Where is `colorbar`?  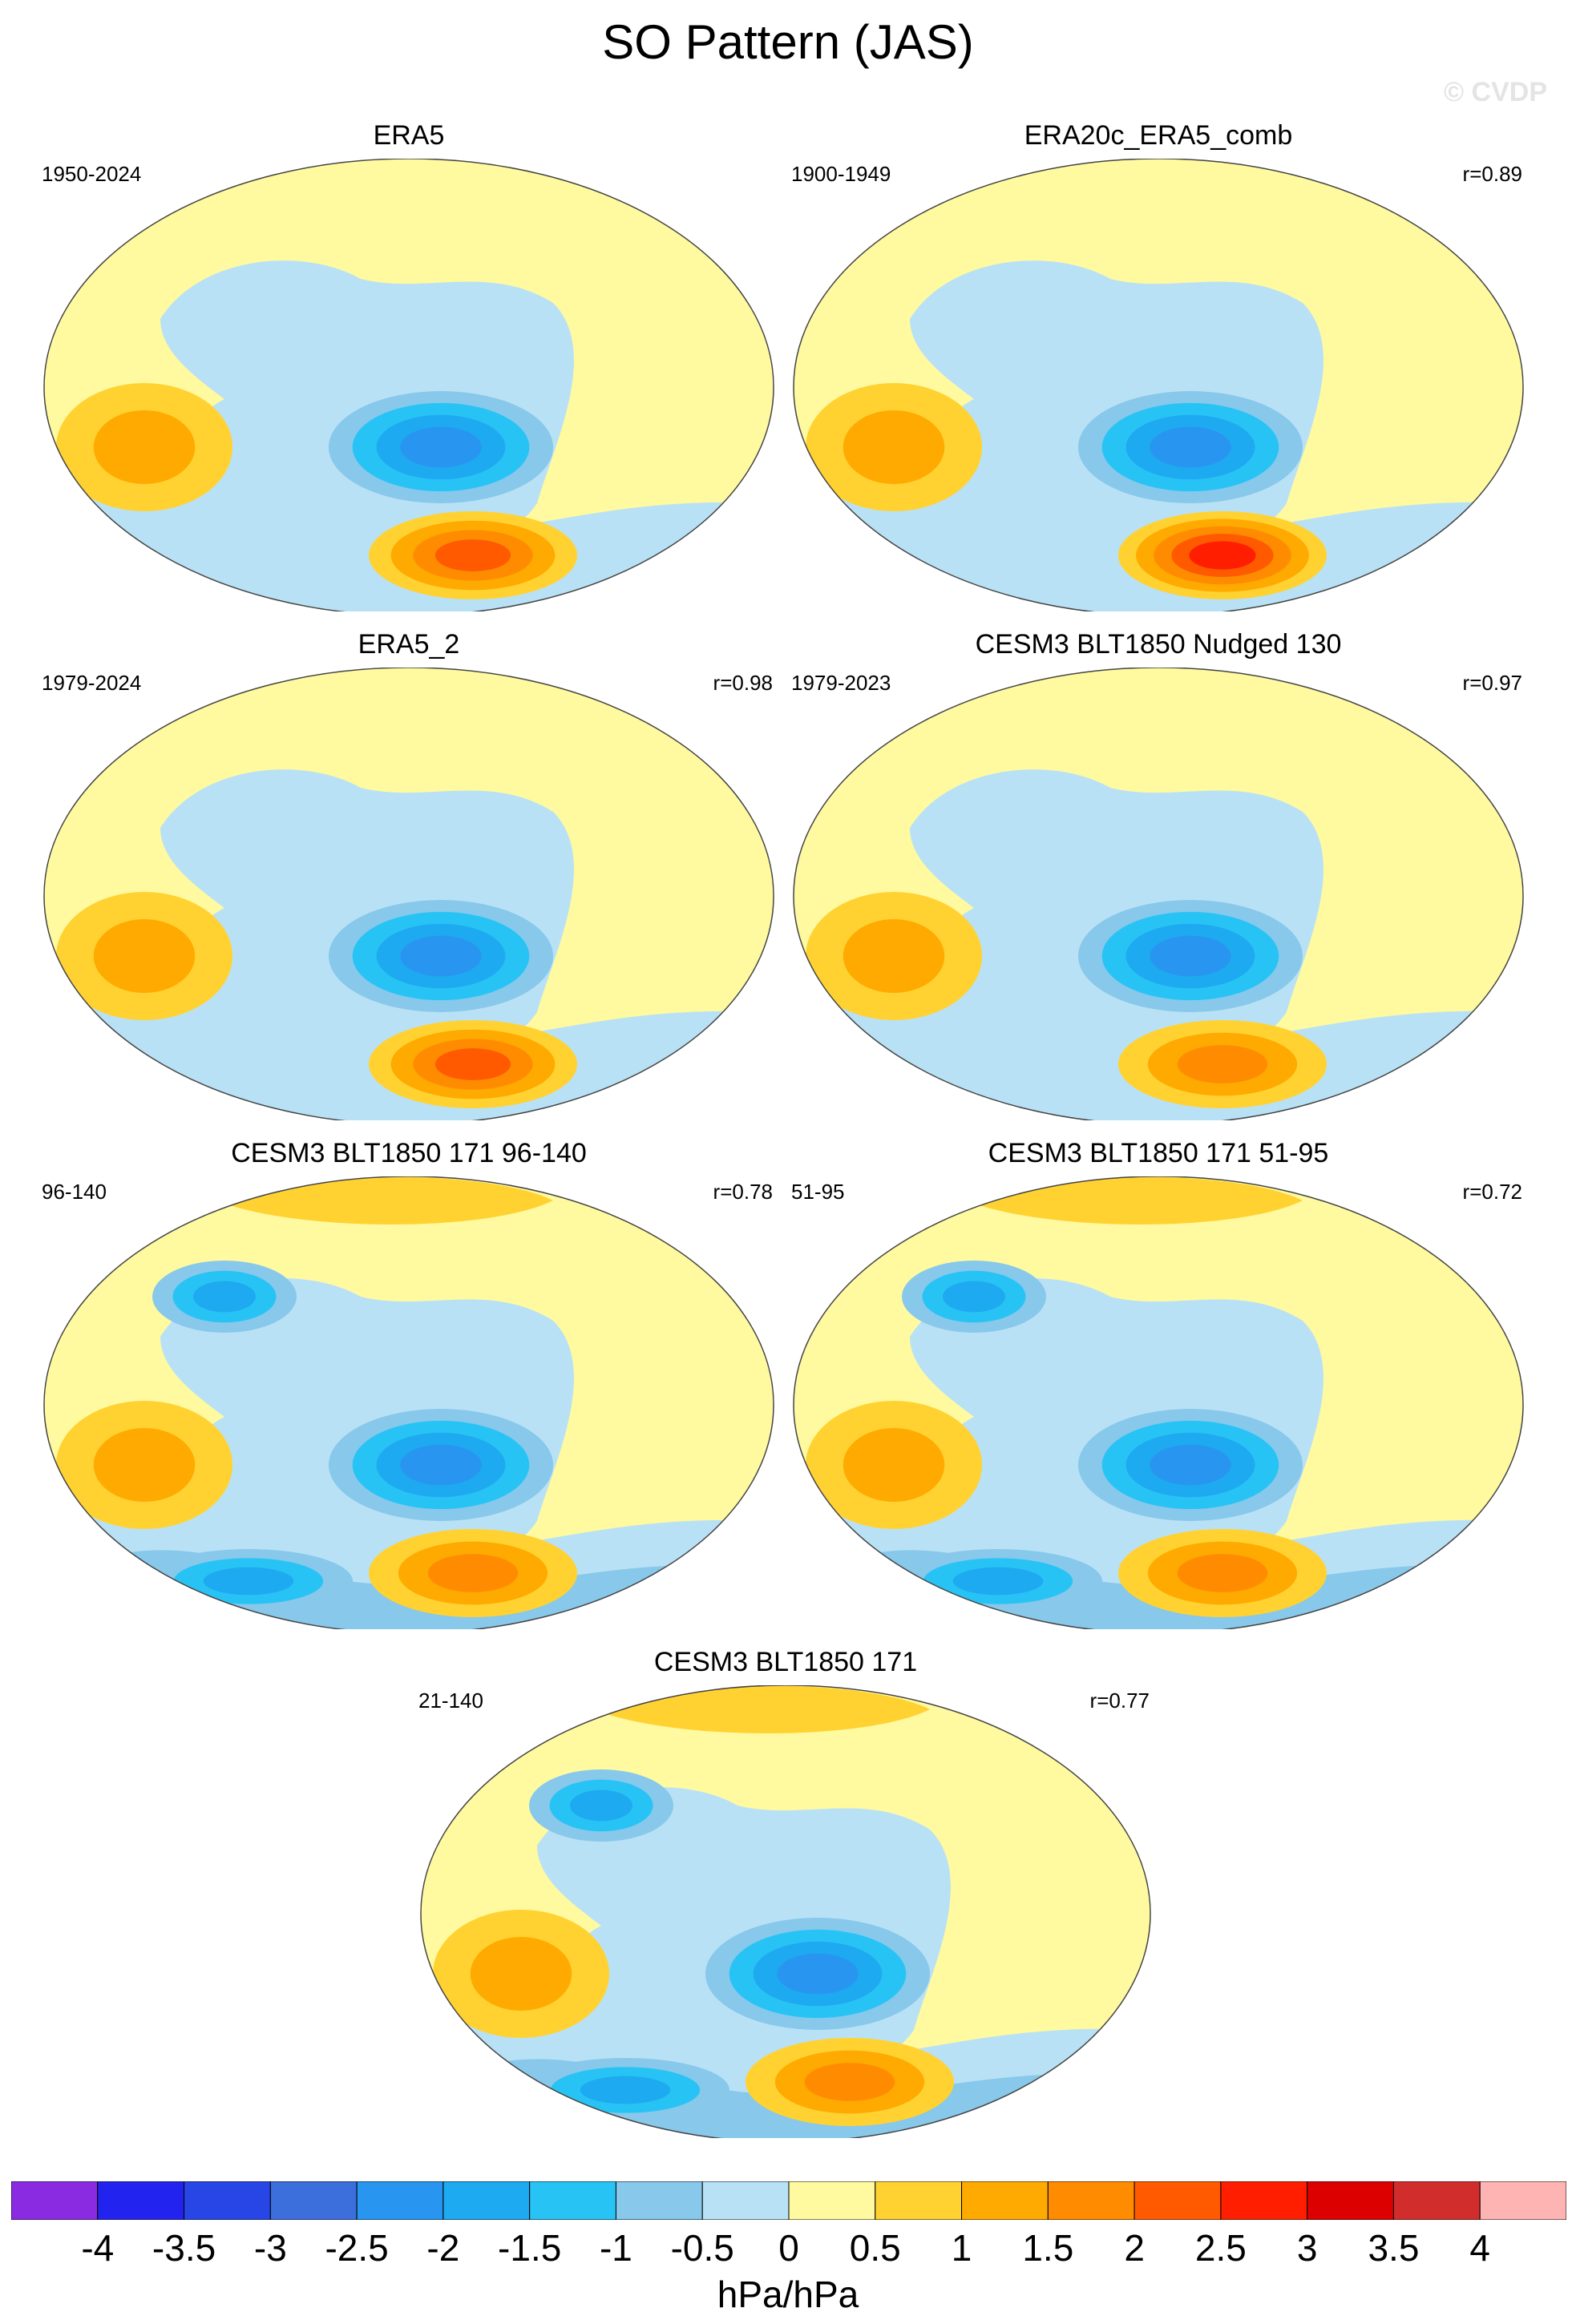 colorbar is located at coordinates (788, 2200).